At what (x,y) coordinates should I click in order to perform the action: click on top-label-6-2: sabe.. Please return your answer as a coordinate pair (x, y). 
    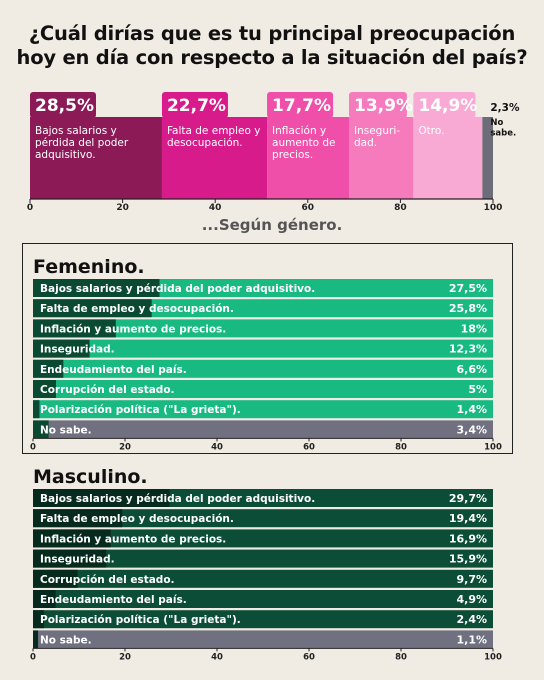
    Looking at the image, I should click on (503, 134).